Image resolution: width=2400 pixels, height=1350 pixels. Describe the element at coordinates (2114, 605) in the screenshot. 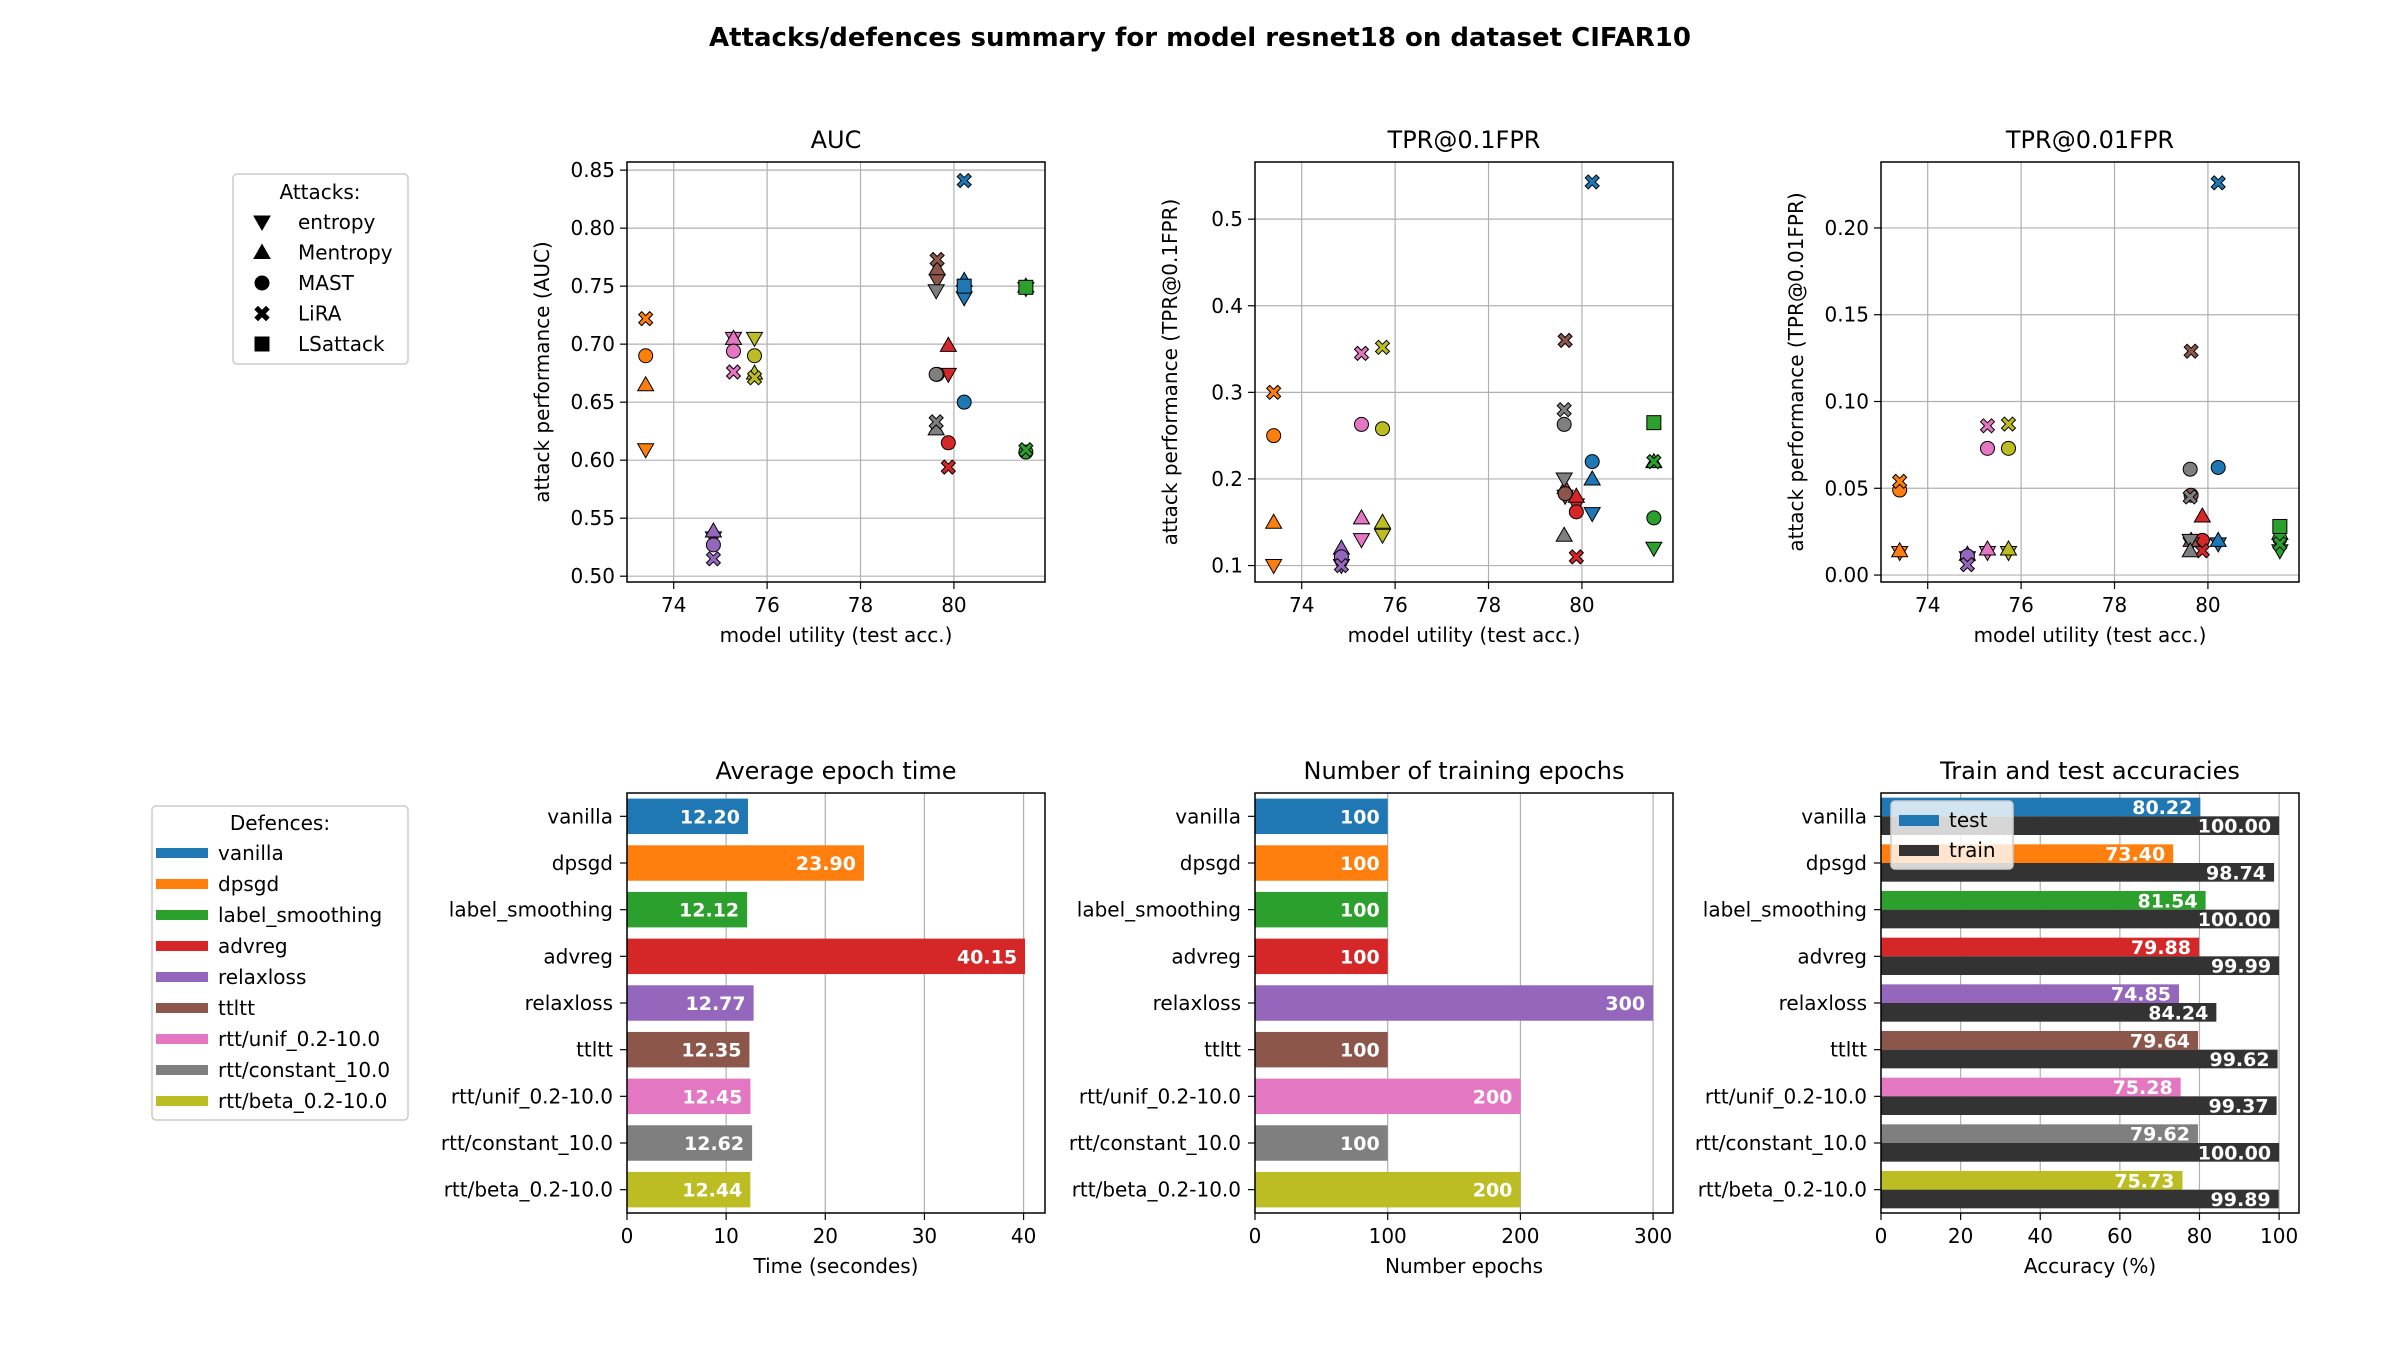

I see `x-tick-label: 78` at that location.